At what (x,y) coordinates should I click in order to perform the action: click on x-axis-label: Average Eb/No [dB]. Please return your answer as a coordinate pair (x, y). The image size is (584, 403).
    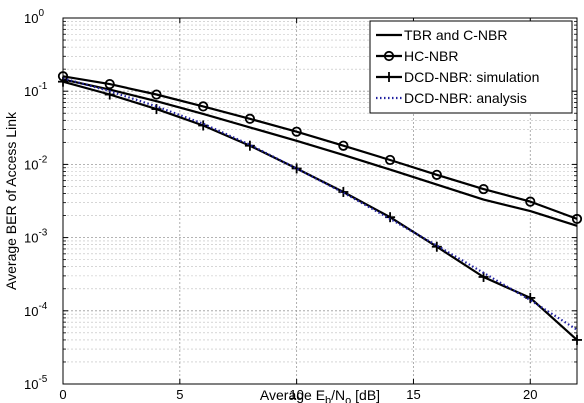
    Looking at the image, I should click on (320, 395).